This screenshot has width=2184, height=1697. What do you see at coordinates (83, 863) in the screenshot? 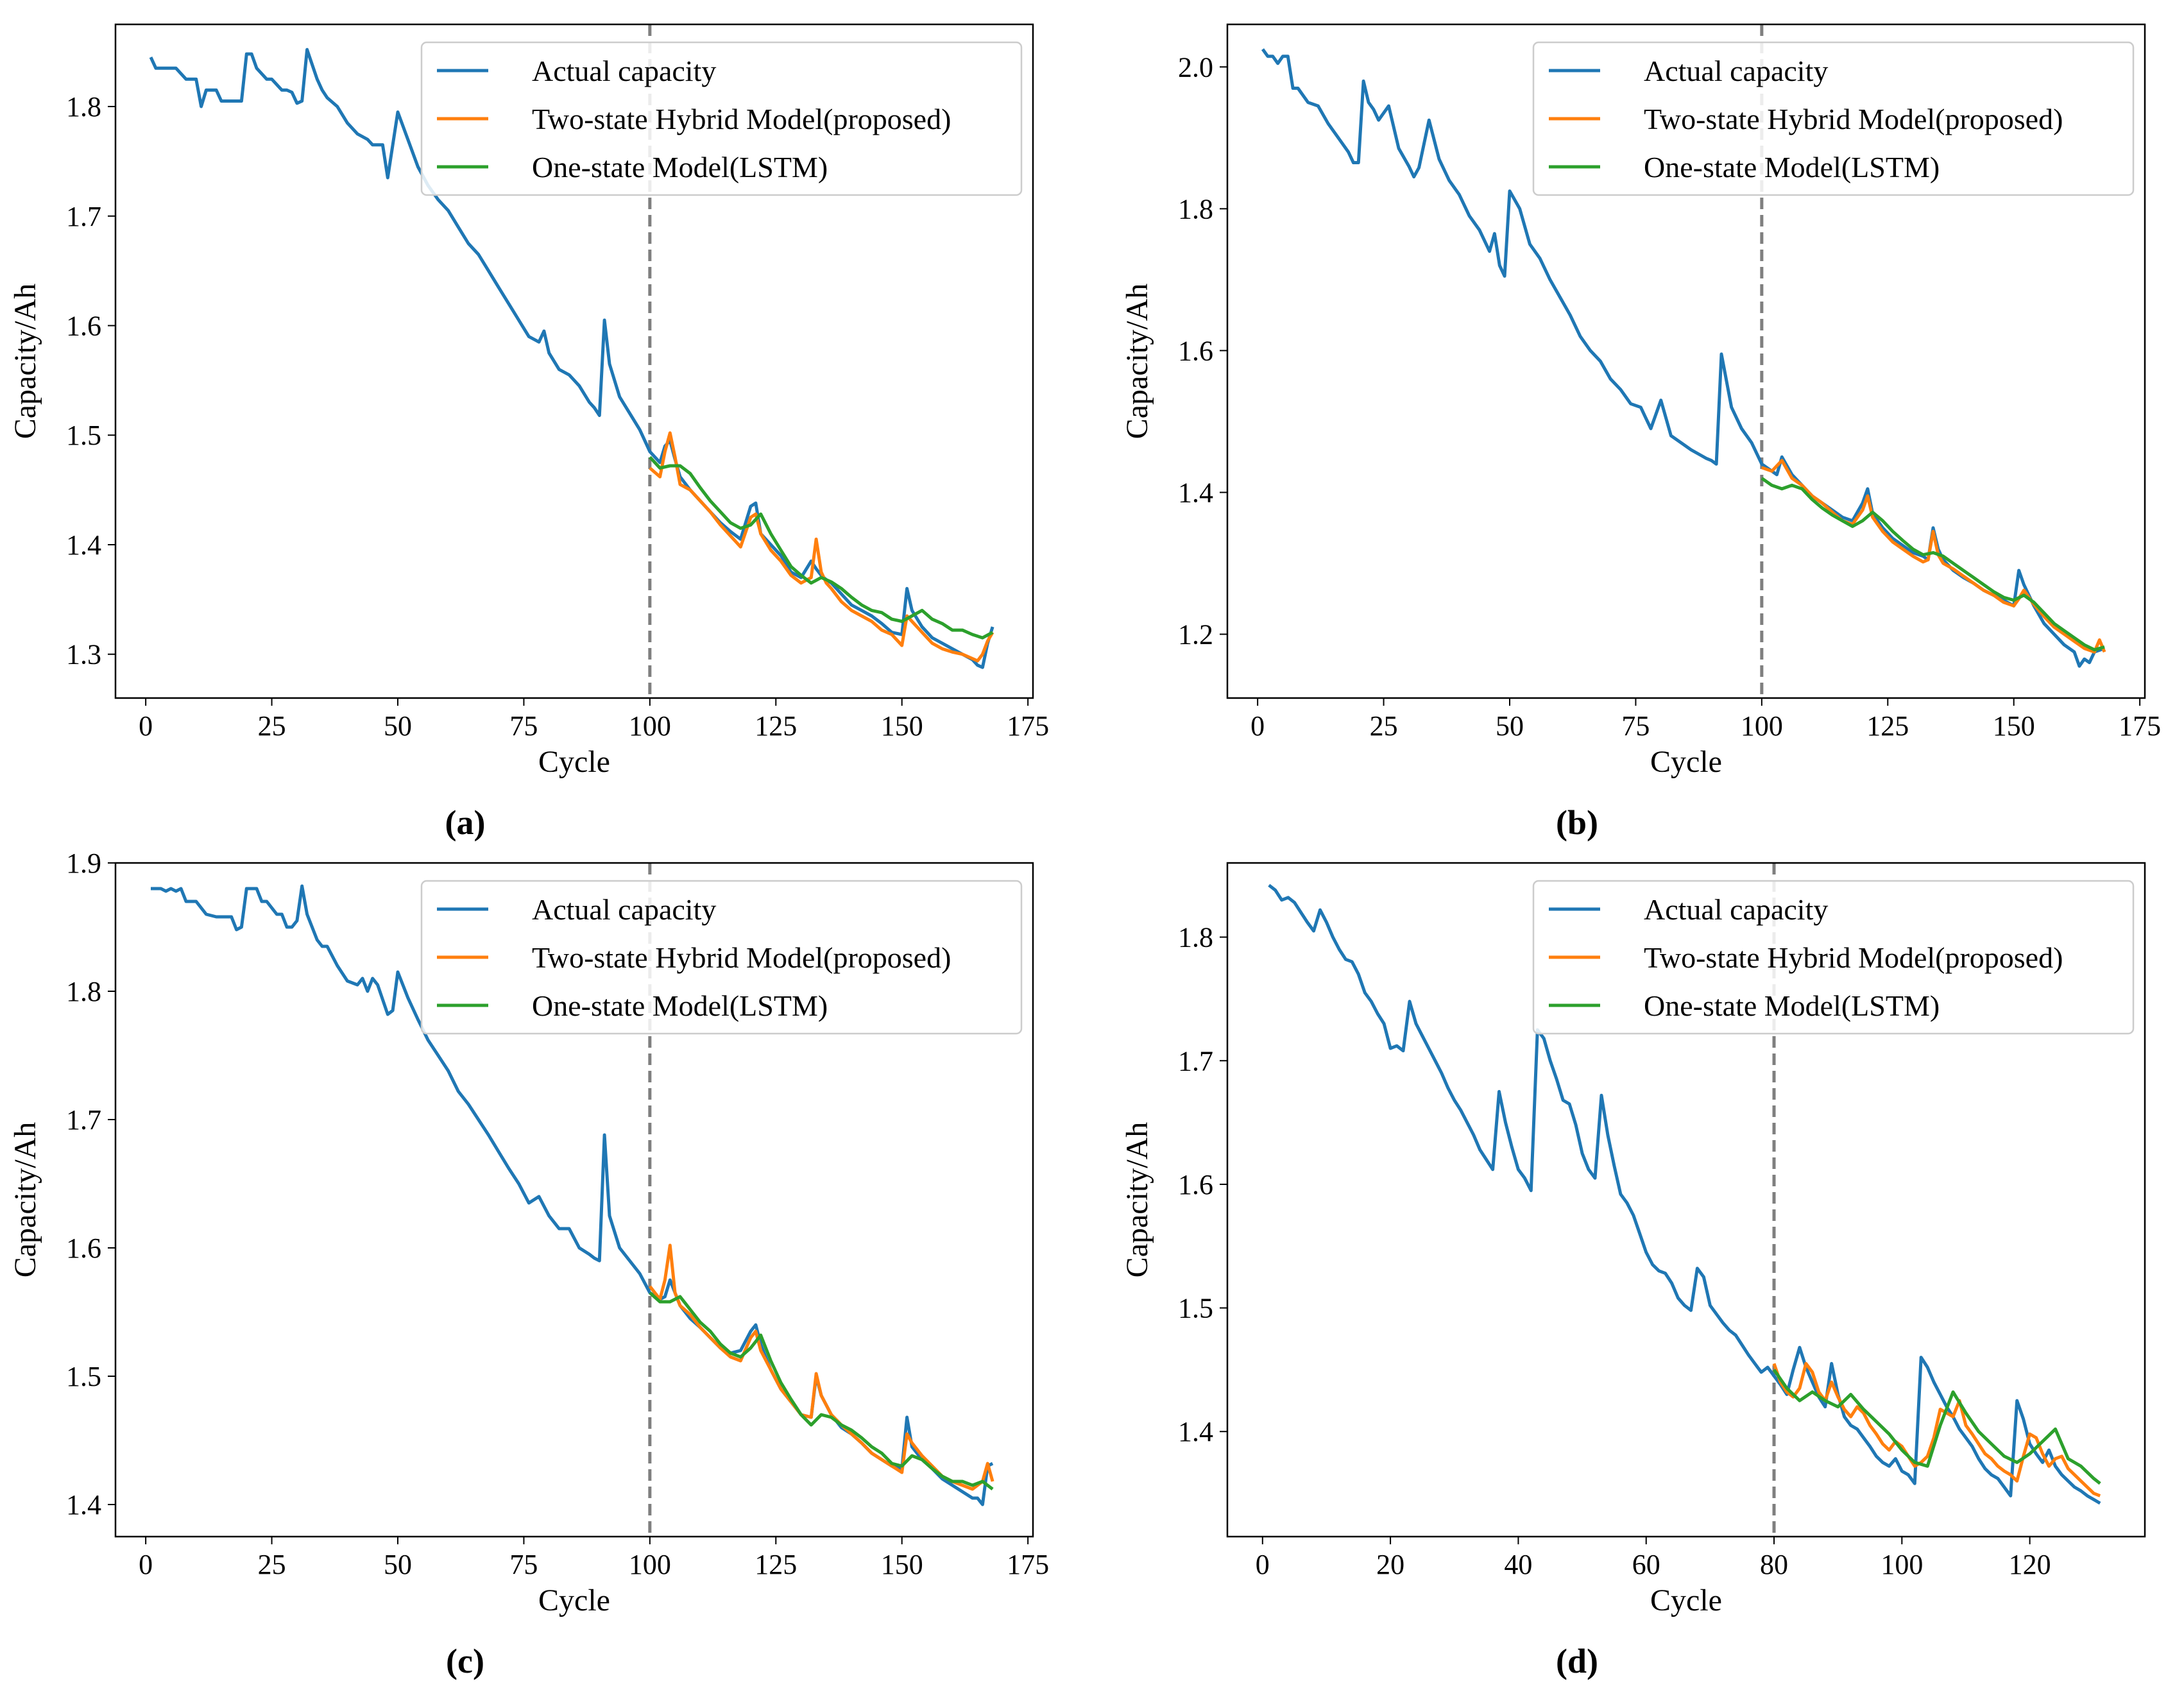
I see `y-tick-label: 1.9` at bounding box center [83, 863].